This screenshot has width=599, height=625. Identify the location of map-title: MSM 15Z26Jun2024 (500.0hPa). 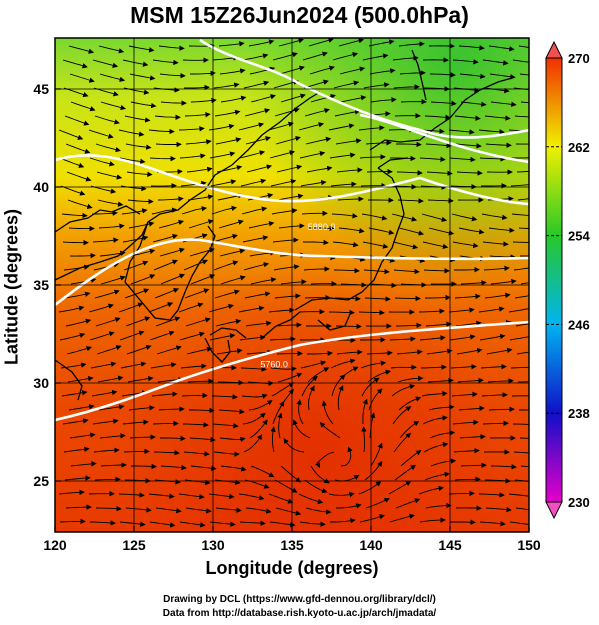
(299, 15).